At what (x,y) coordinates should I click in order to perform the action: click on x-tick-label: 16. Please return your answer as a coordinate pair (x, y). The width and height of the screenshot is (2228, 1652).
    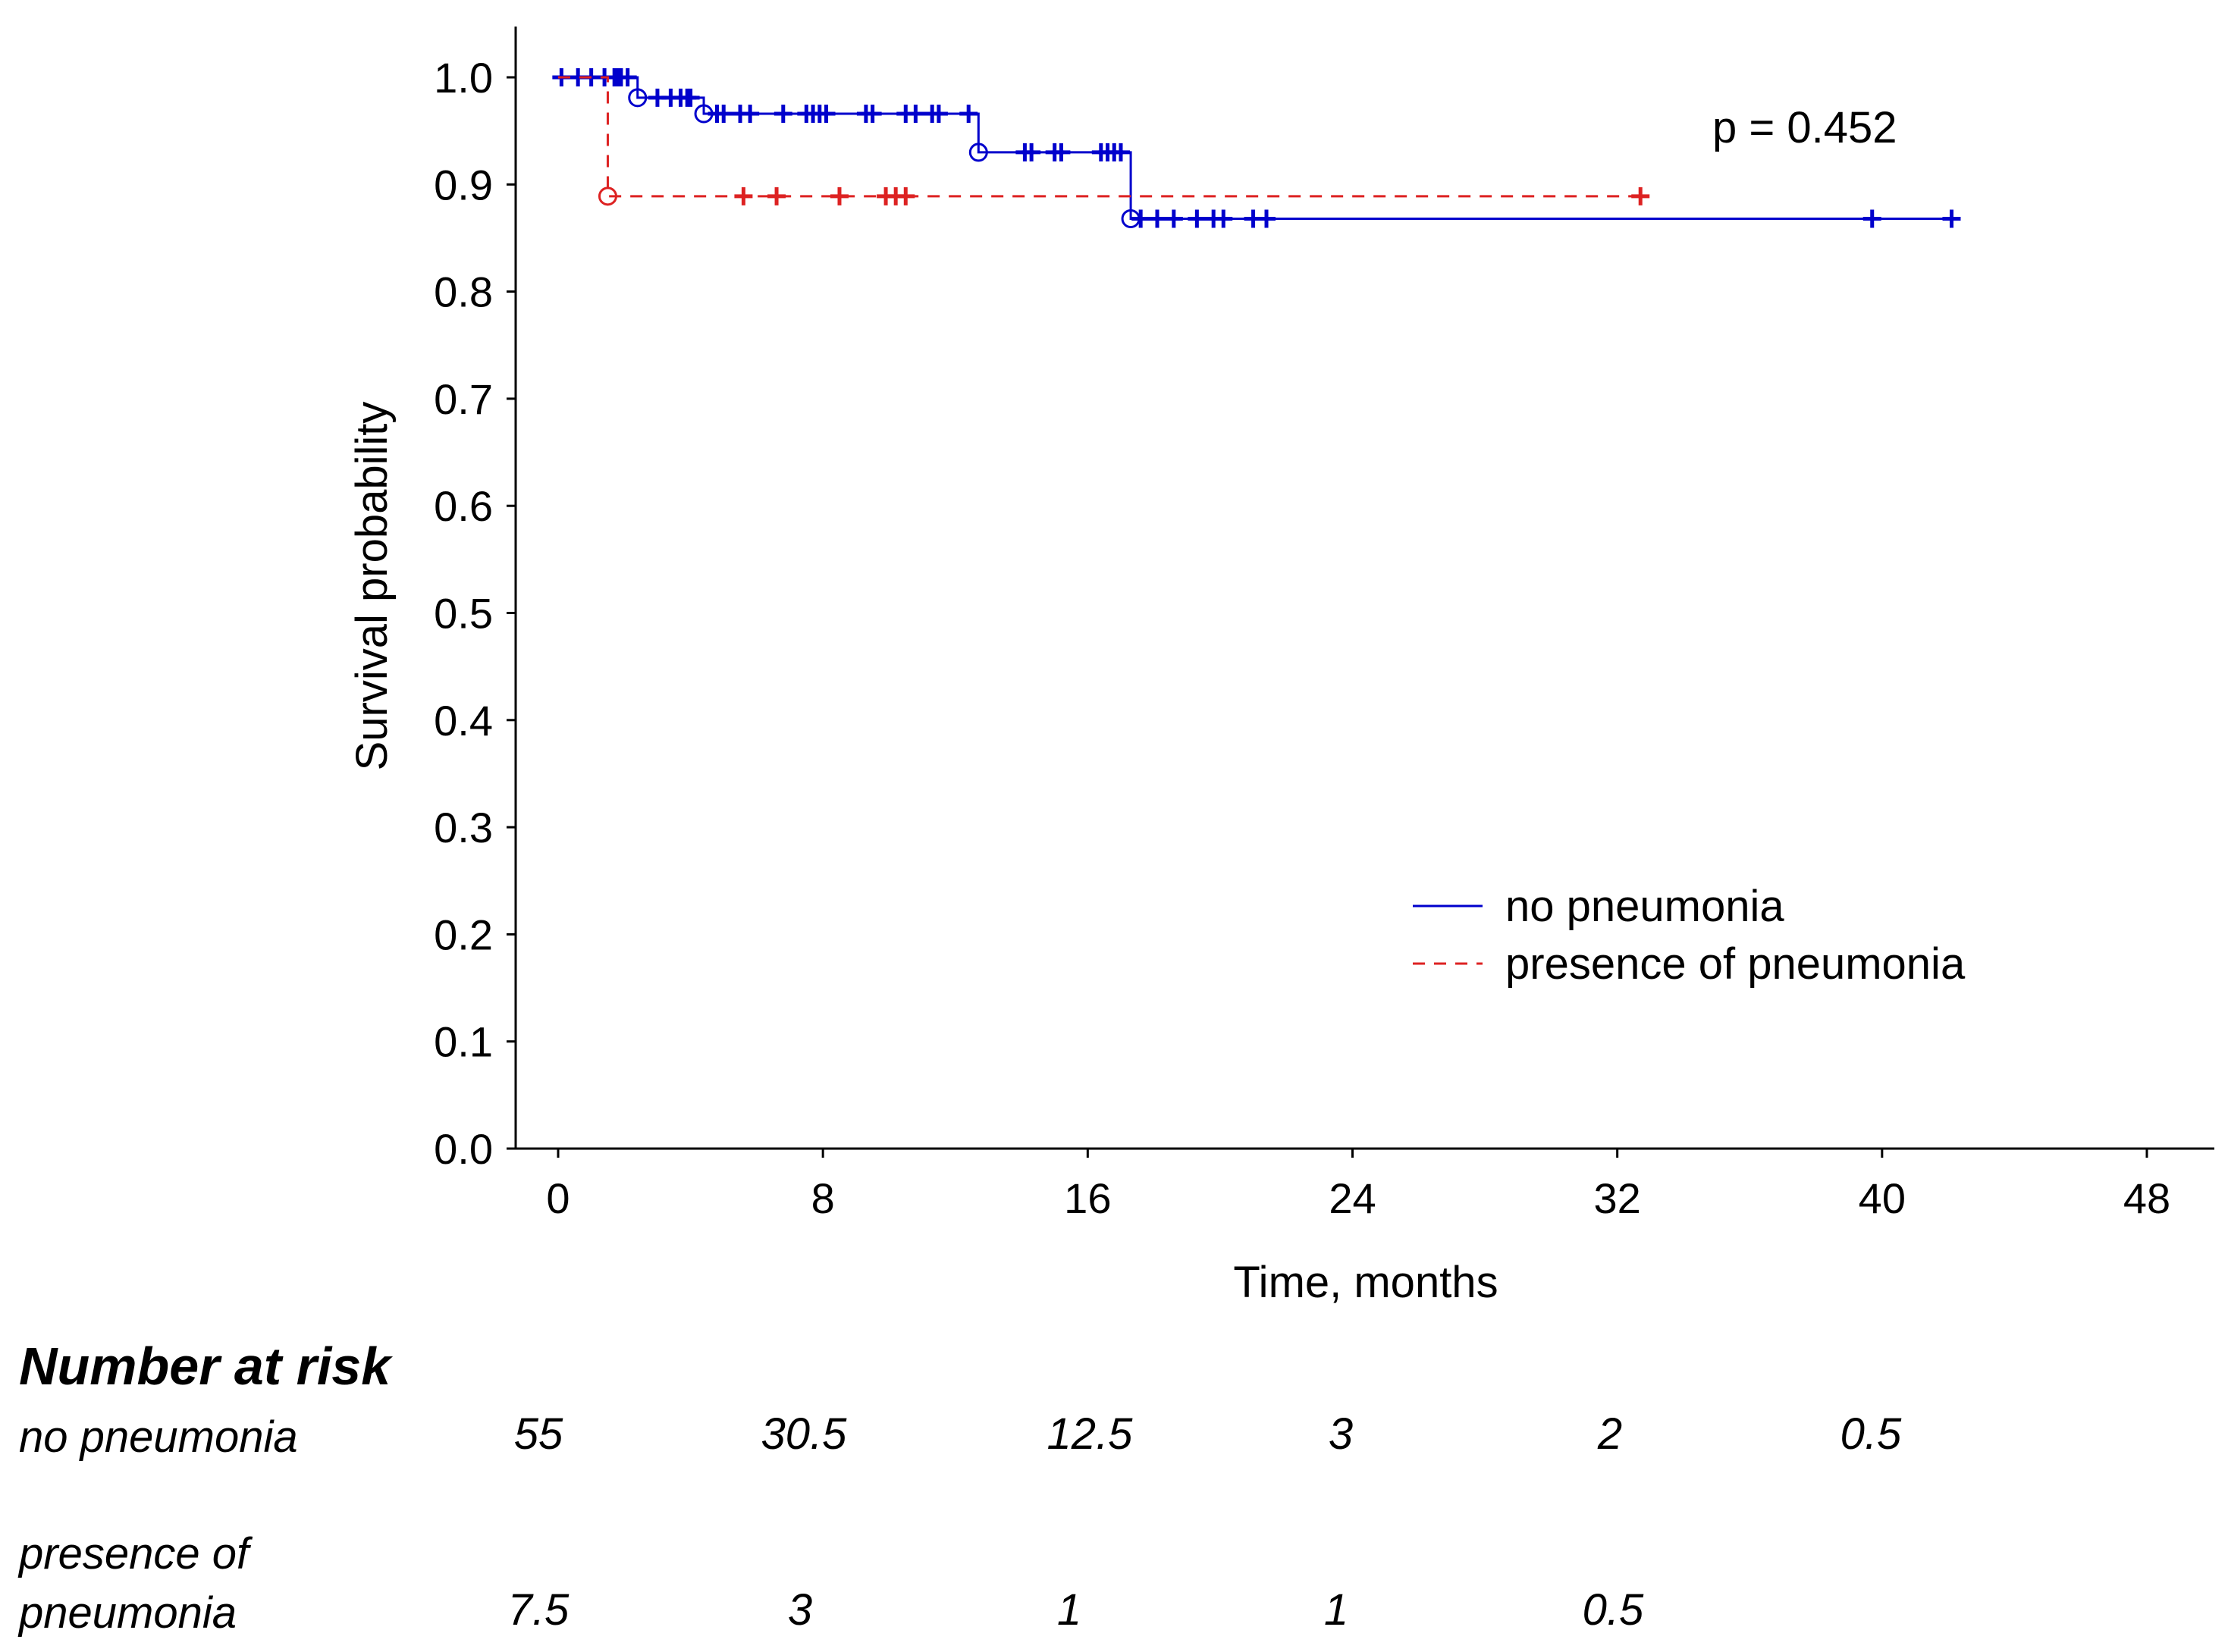
    Looking at the image, I should click on (1087, 1198).